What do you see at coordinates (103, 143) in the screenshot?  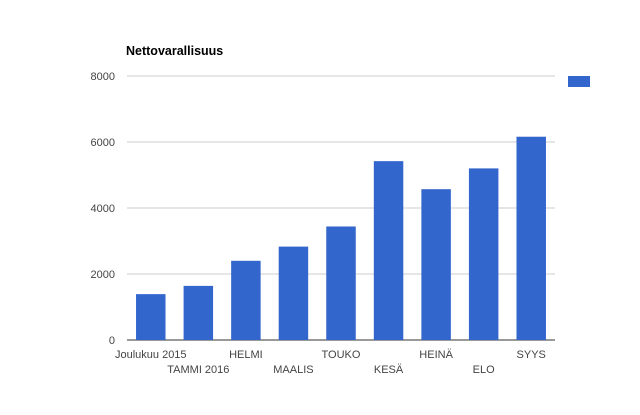 I see `y-tick-label: 6000` at bounding box center [103, 143].